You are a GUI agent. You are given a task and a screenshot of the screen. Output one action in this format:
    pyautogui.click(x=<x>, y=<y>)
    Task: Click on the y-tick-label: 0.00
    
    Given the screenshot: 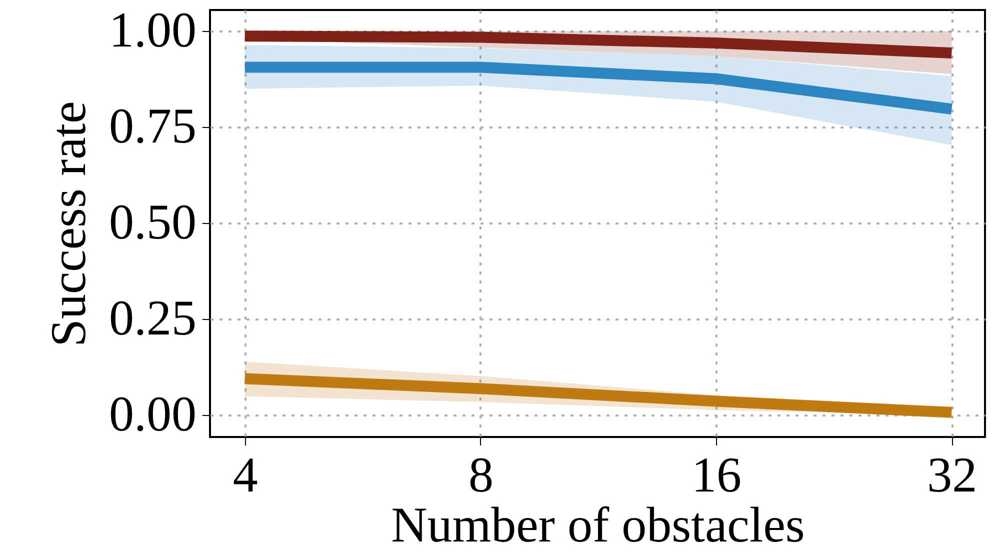 What is the action you would take?
    pyautogui.click(x=152, y=414)
    